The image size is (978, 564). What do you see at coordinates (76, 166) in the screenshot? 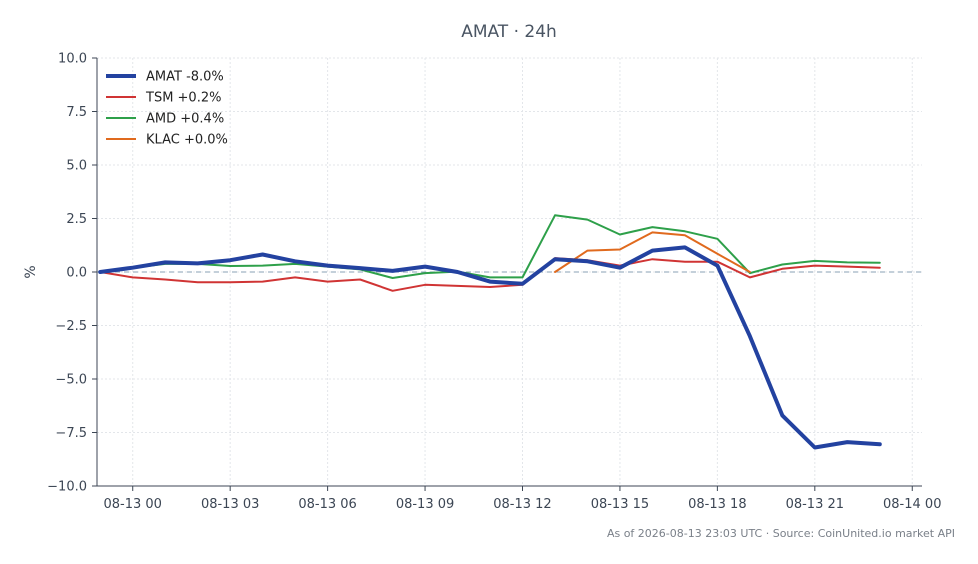
I see `y-tick-label: 5.0` at bounding box center [76, 166].